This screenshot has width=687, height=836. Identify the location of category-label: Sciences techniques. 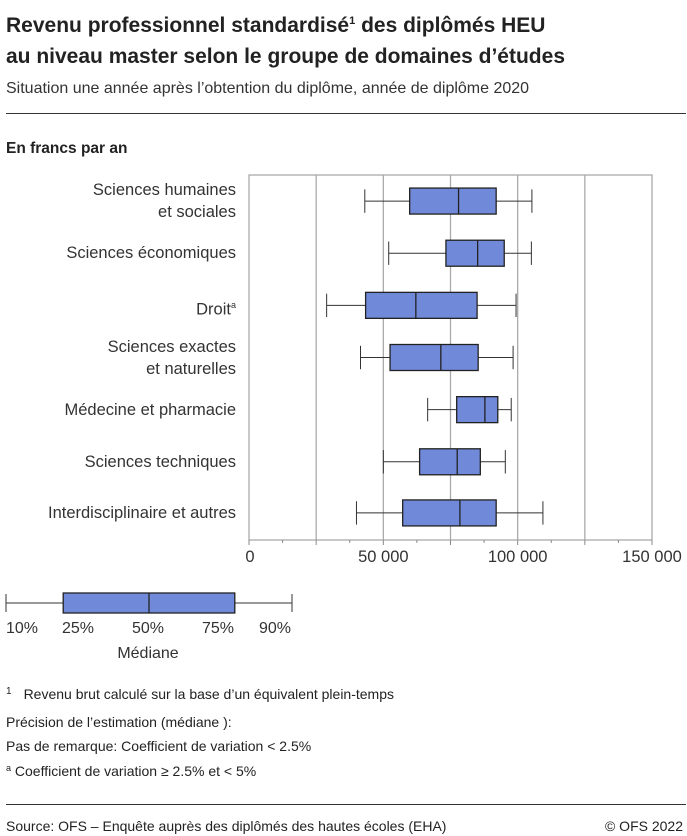
(160, 462).